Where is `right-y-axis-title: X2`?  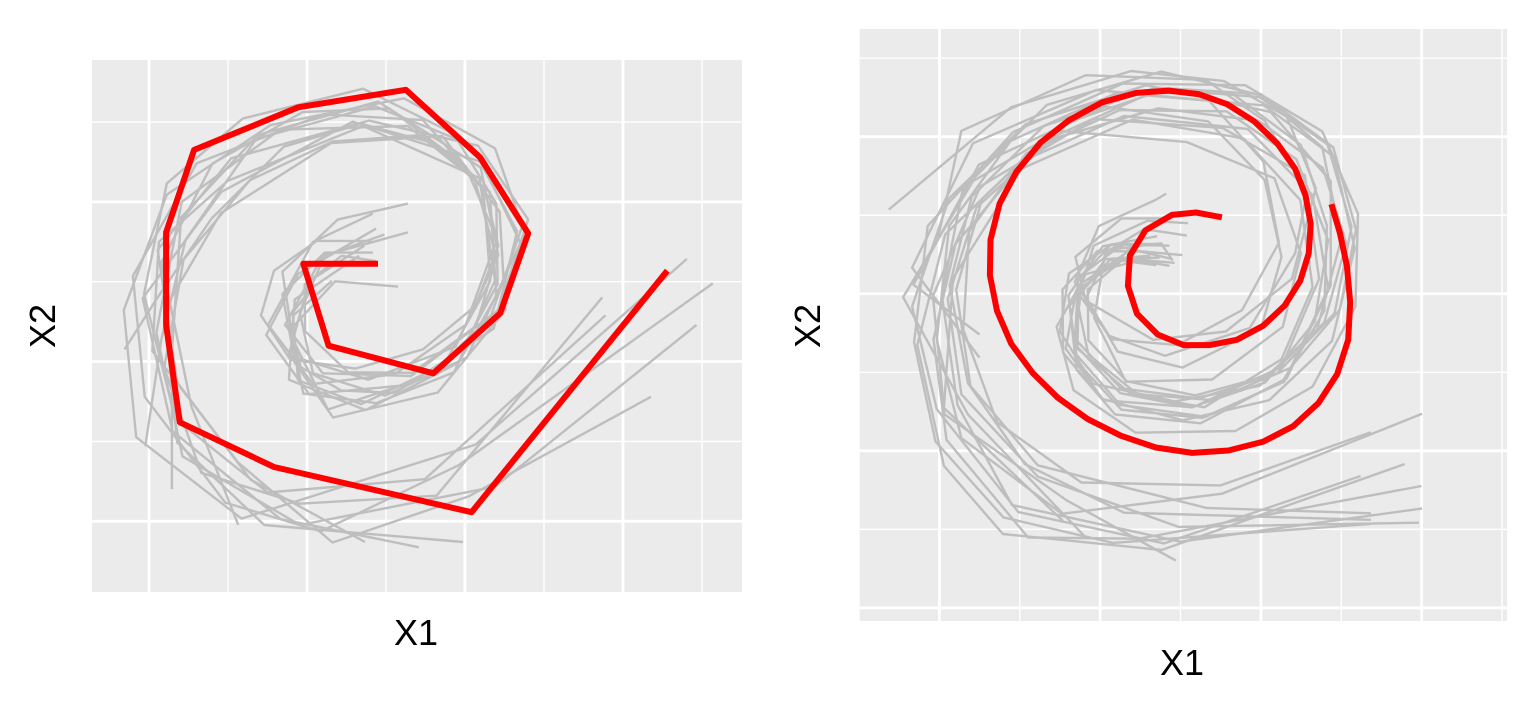
right-y-axis-title: X2 is located at coordinates (807, 326).